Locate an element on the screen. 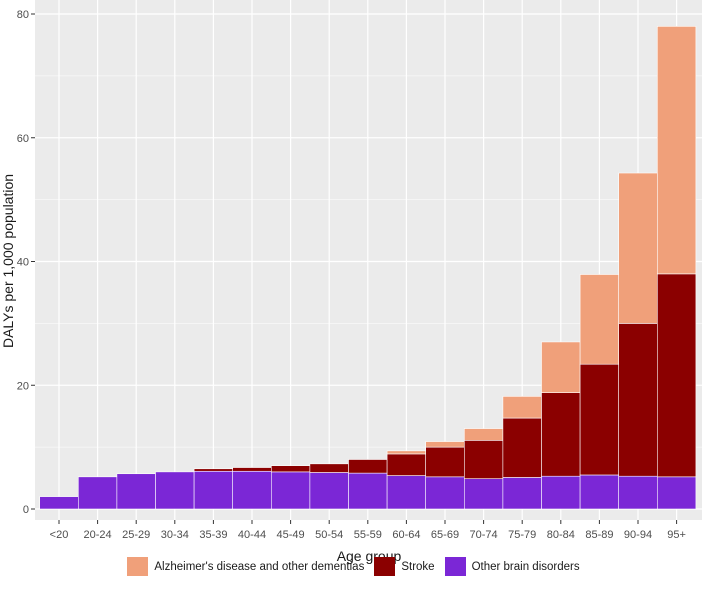  y-tick-label: 20 is located at coordinates (23, 386).